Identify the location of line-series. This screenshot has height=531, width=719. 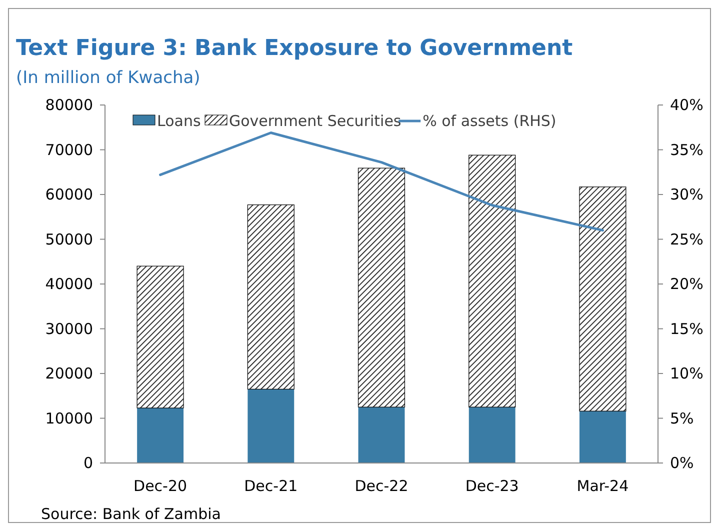
(381, 181).